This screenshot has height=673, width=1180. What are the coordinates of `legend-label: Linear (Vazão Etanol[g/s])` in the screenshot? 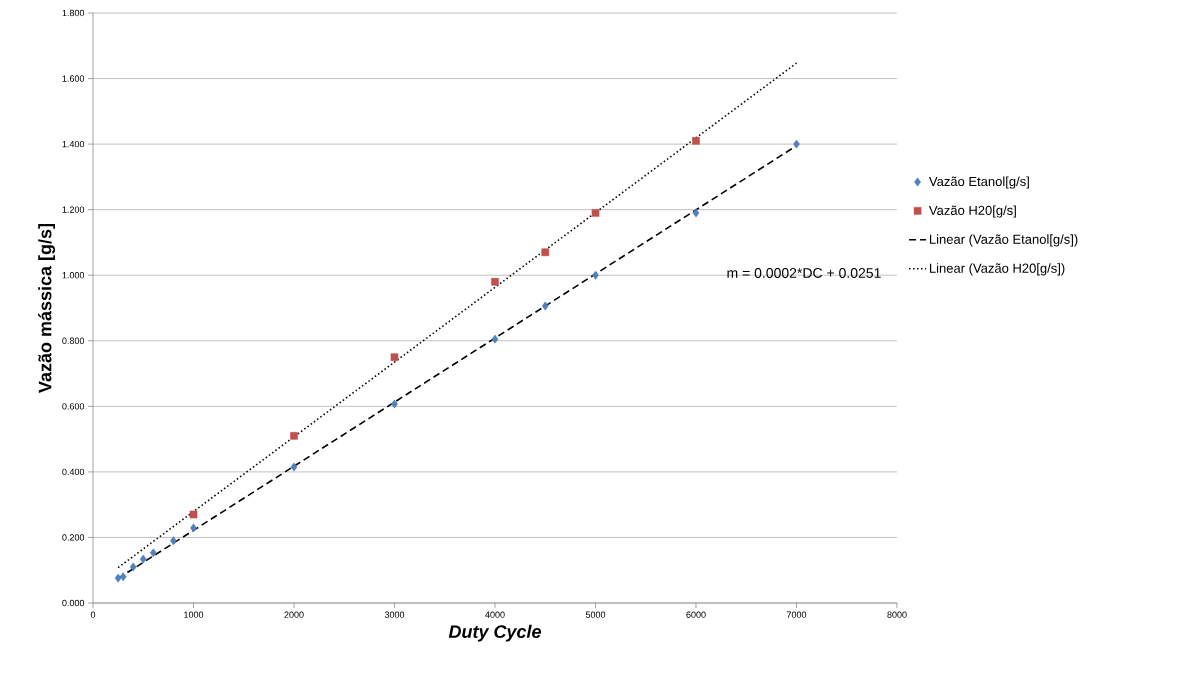 It's located at (1003, 240).